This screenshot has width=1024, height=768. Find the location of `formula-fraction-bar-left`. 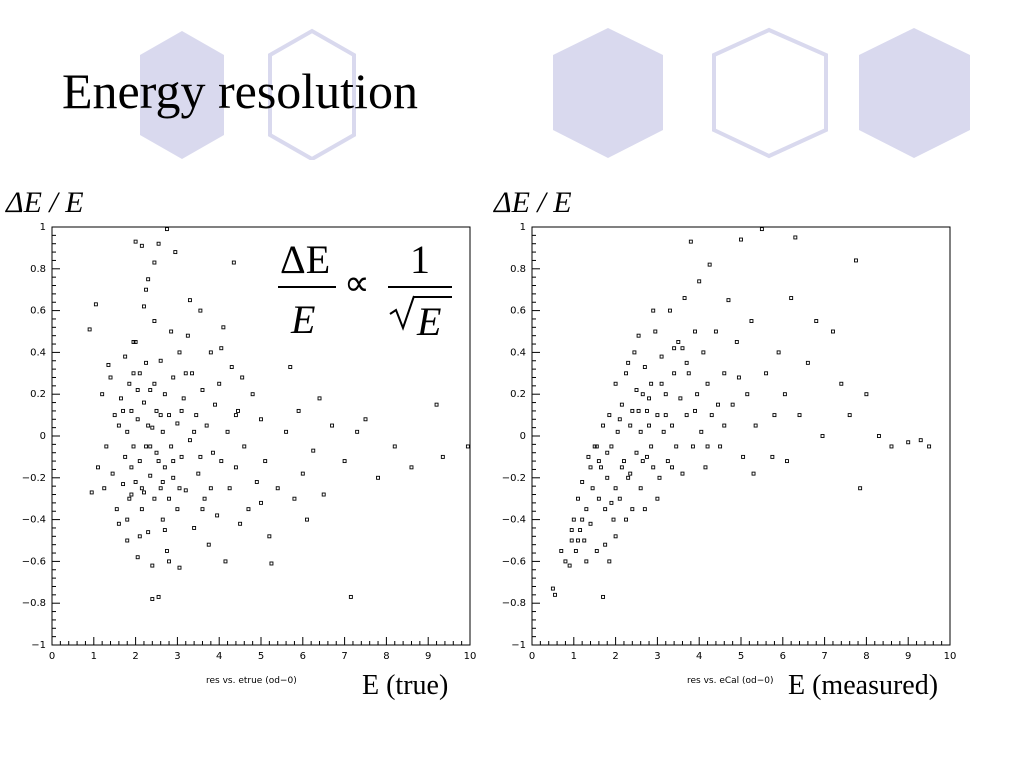

formula-fraction-bar-left is located at coordinates (307, 287).